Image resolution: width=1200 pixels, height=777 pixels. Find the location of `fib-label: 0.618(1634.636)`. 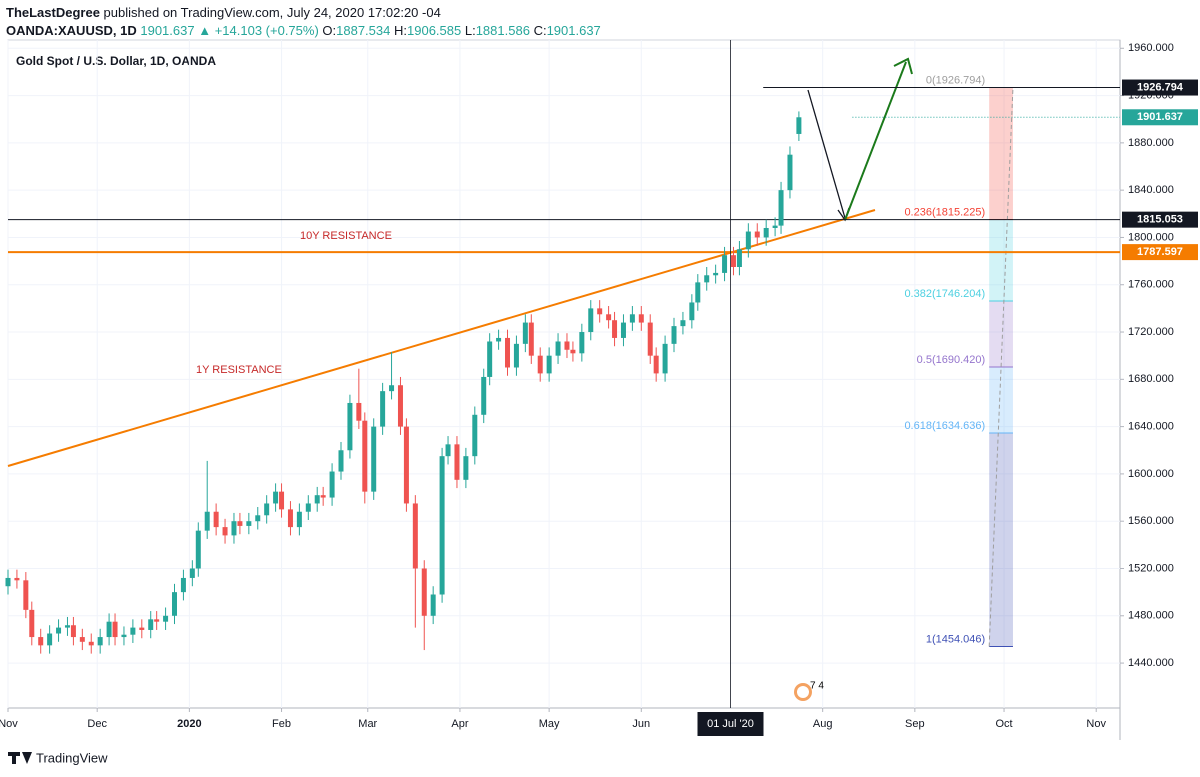

fib-label: 0.618(1634.636) is located at coordinates (944, 426).